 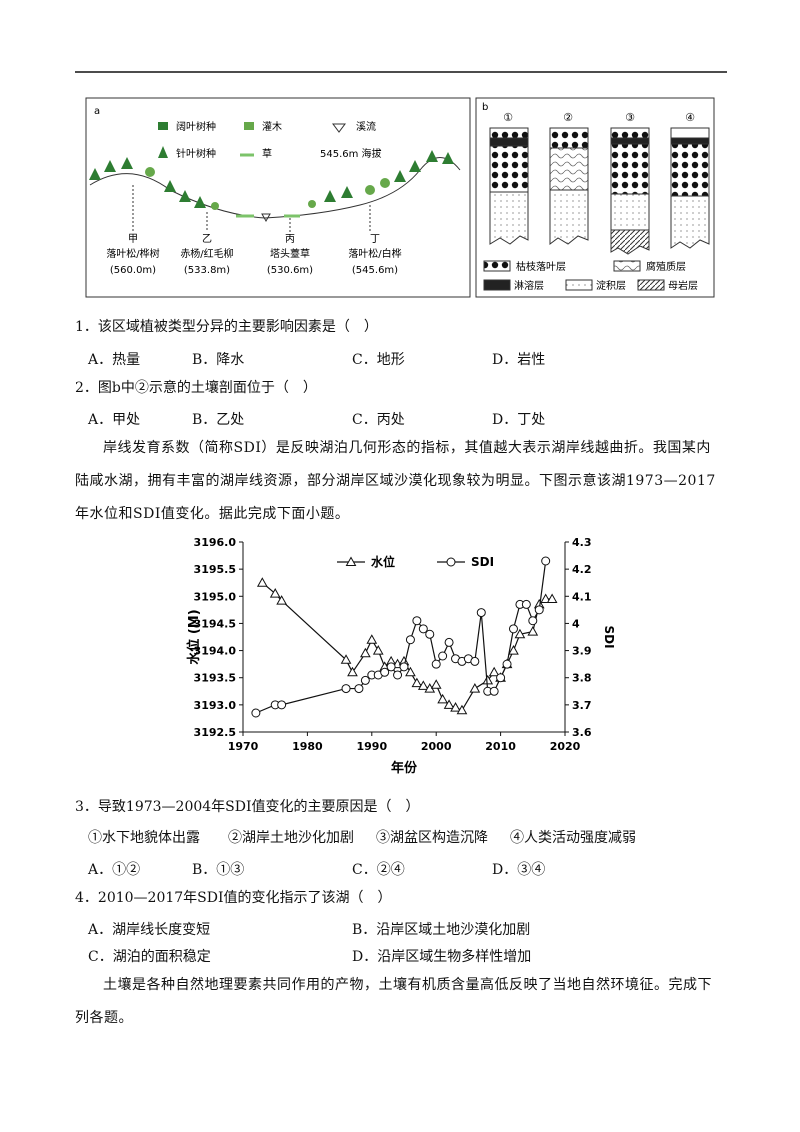 What do you see at coordinates (218, 360) in the screenshot?
I see `option: B．降水` at bounding box center [218, 360].